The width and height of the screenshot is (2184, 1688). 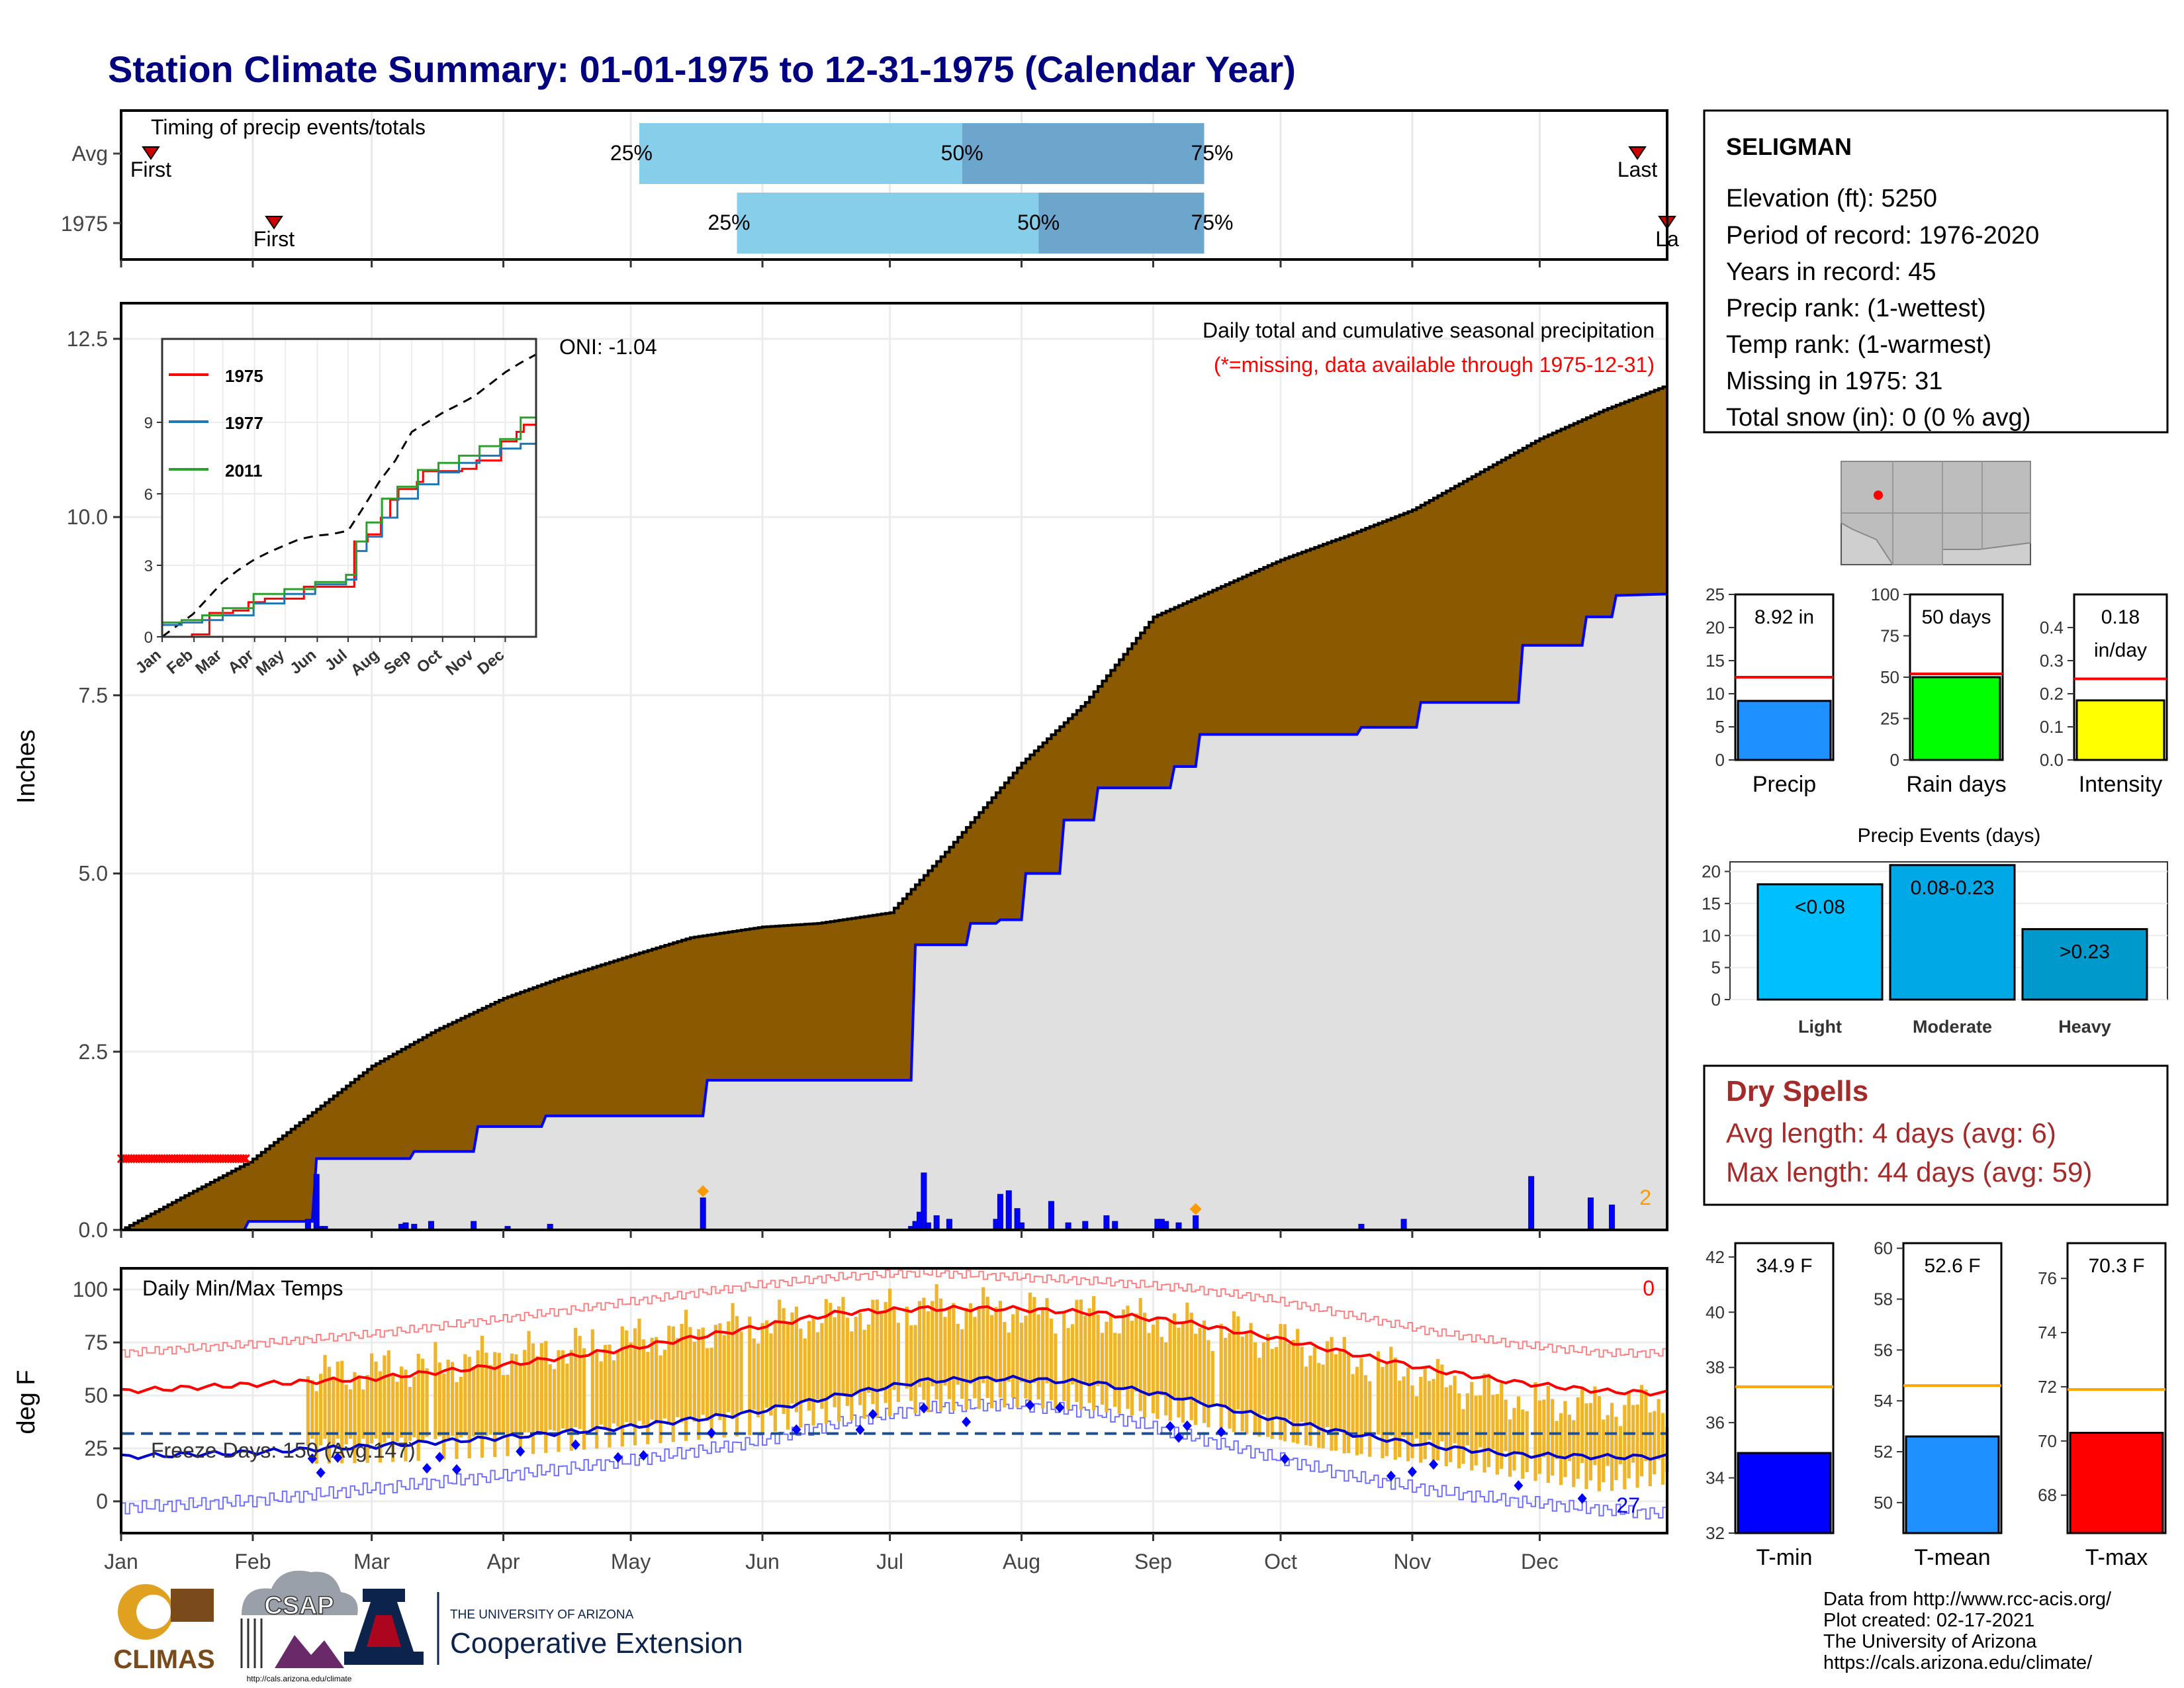 What do you see at coordinates (1952, 1027) in the screenshot?
I see `events-category-label: Moderate` at bounding box center [1952, 1027].